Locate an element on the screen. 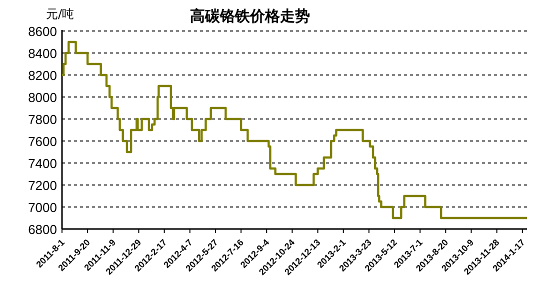 The image size is (533, 300). y-tick-label: 7200 is located at coordinates (42, 185).